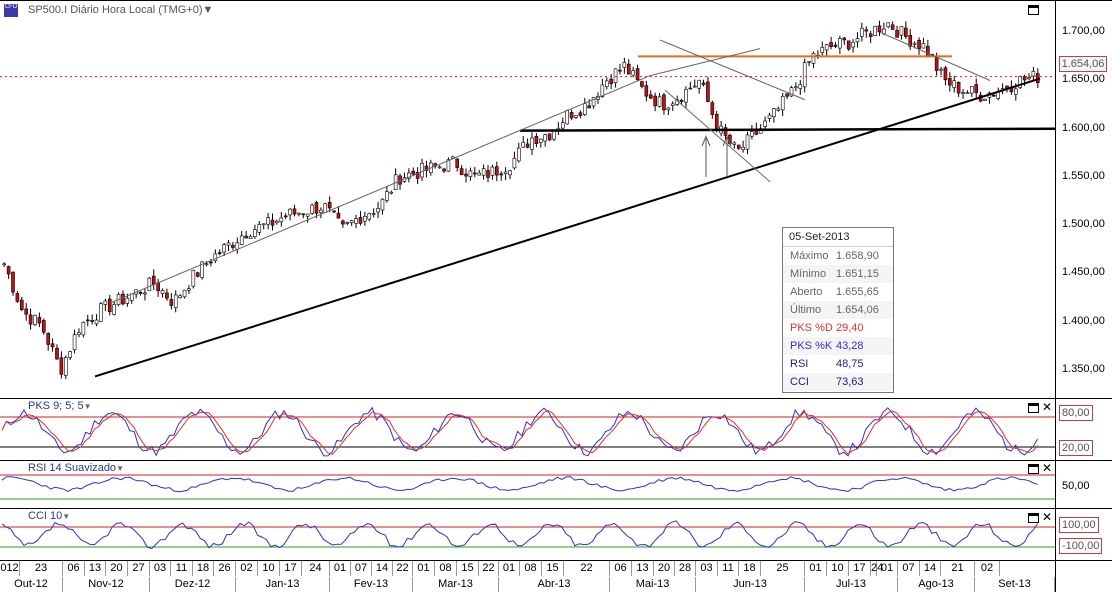  What do you see at coordinates (11, 10) in the screenshot?
I see `cfd-icon: CFD` at bounding box center [11, 10].